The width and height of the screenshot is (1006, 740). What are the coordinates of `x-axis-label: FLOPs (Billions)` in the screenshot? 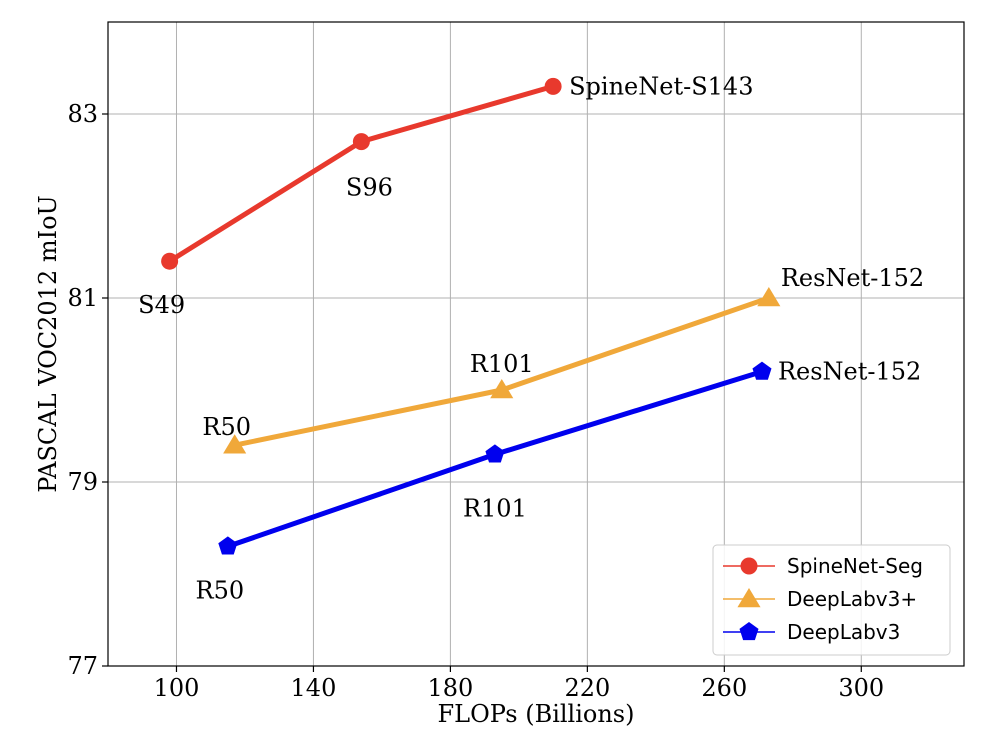 It's located at (535, 714).